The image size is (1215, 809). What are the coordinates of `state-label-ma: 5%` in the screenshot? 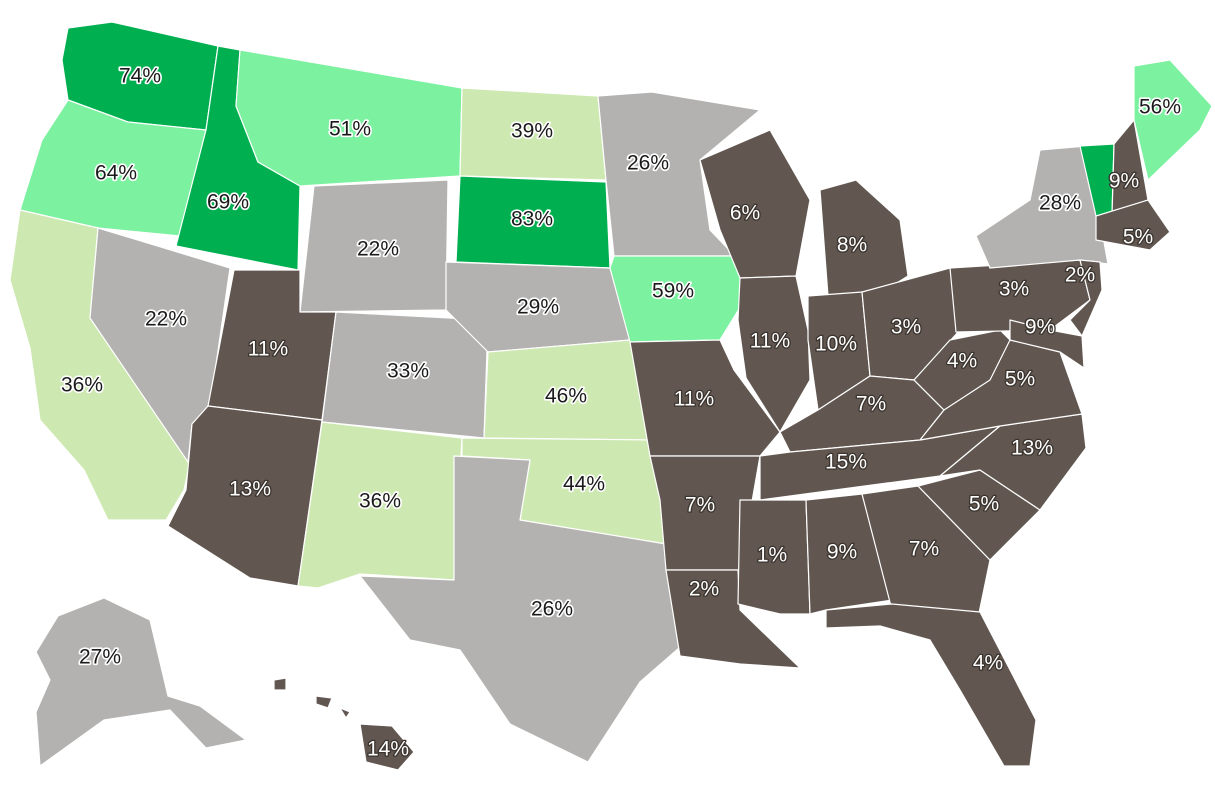 It's located at (1138, 237).